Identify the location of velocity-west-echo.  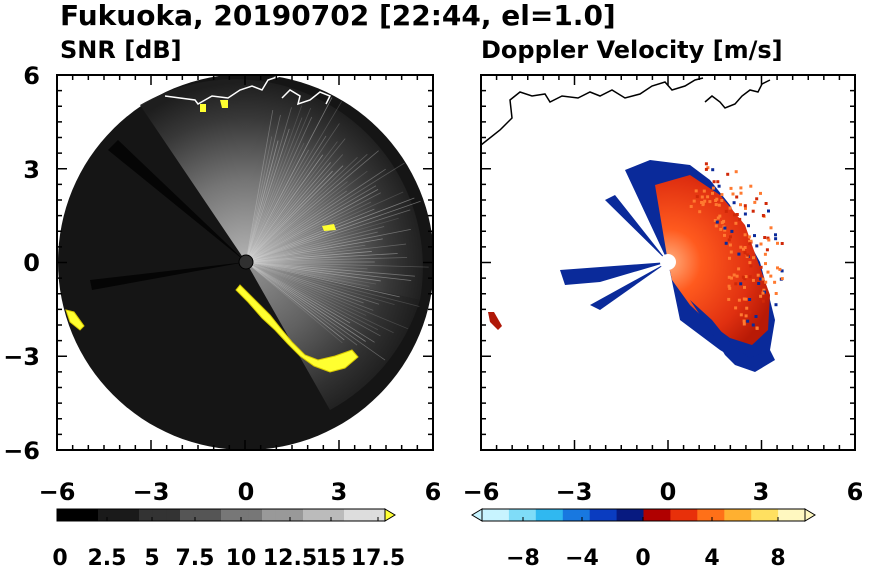
(495, 321).